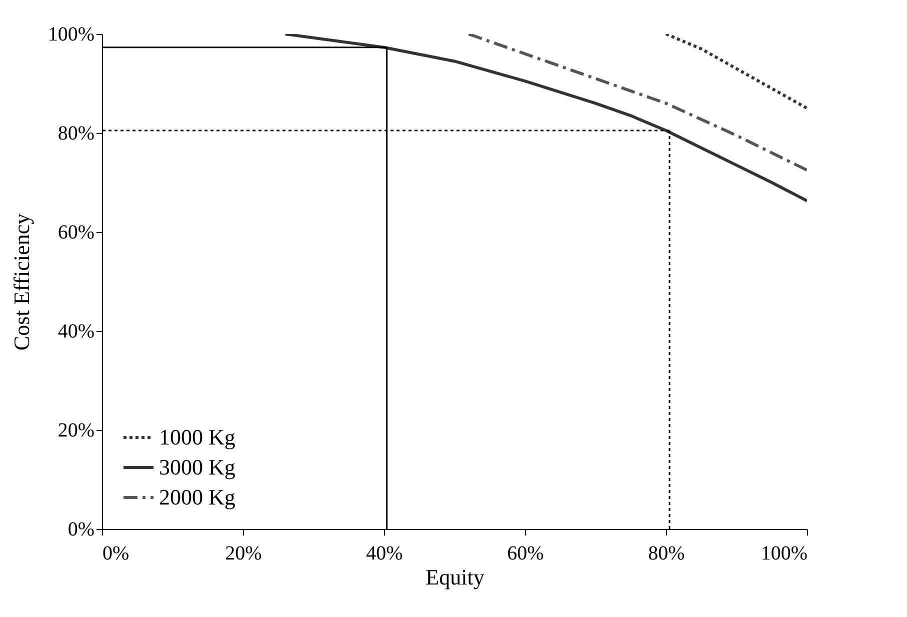  Describe the element at coordinates (784, 553) in the screenshot. I see `x-tick-label: 100%` at that location.